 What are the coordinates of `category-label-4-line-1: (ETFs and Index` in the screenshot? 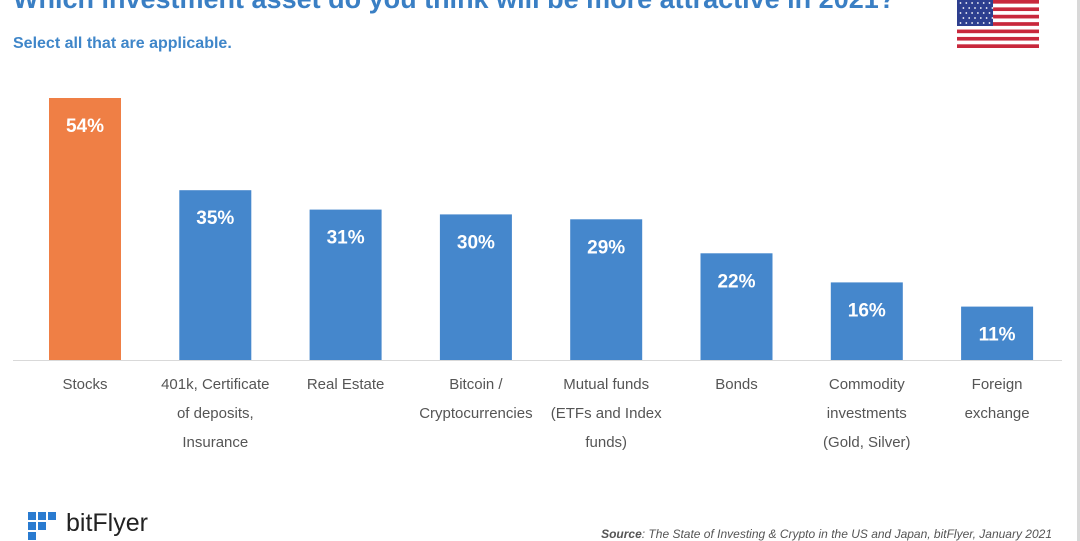 It's located at (606, 413).